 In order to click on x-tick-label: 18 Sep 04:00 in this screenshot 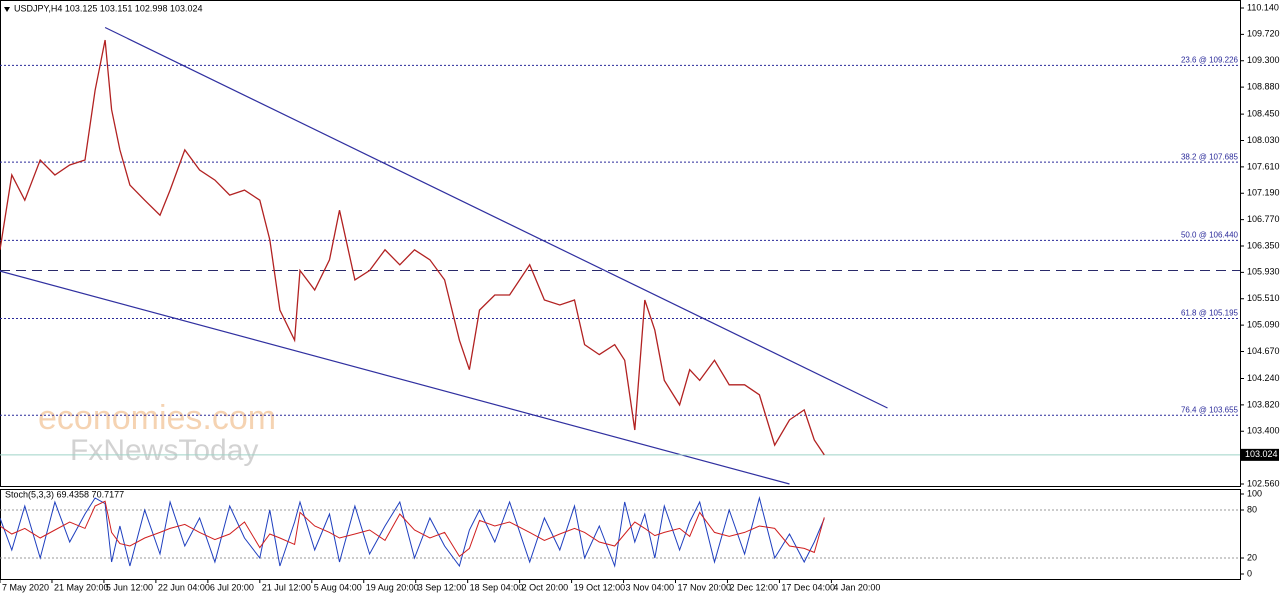, I will do `click(497, 587)`.